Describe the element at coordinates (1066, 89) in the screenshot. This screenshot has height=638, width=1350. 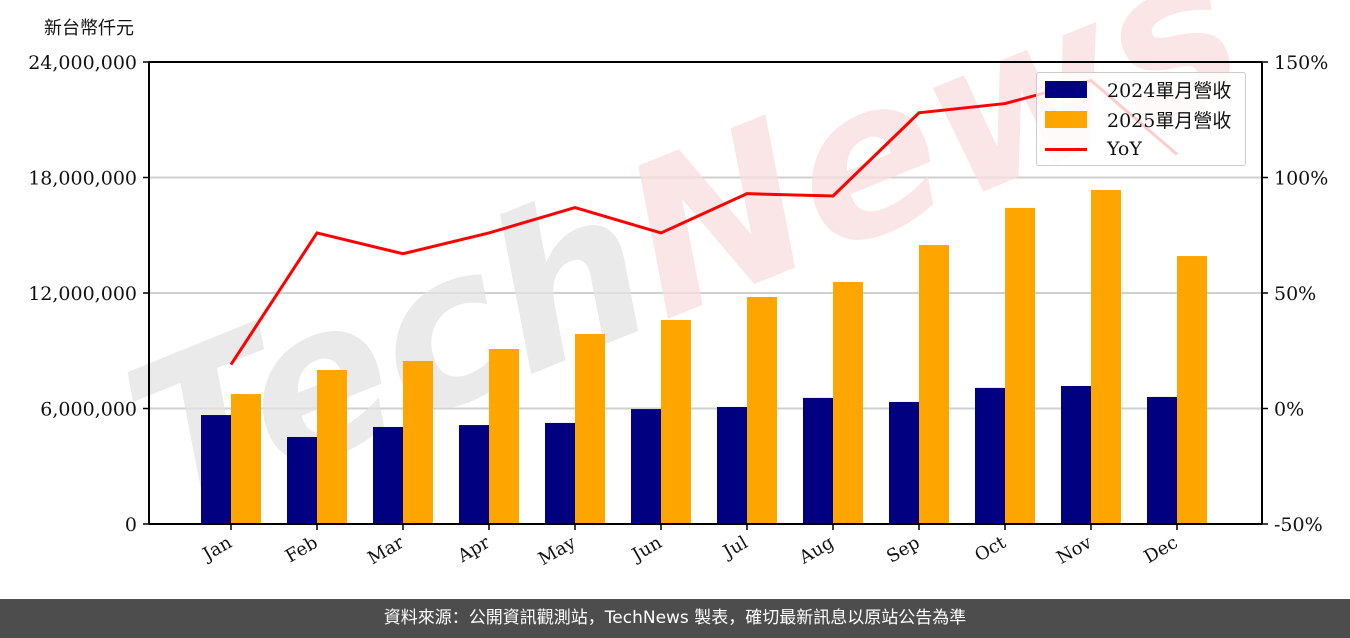
I see `legend-swatch-2024` at that location.